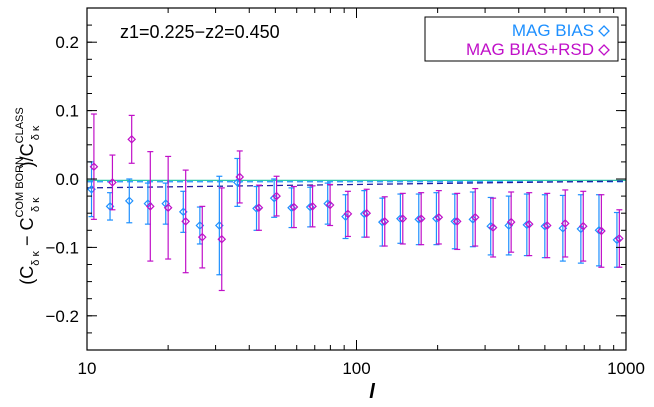 This screenshot has height=407, width=654. What do you see at coordinates (604, 31) in the screenshot?
I see `legend-marker-mag-bias` at bounding box center [604, 31].